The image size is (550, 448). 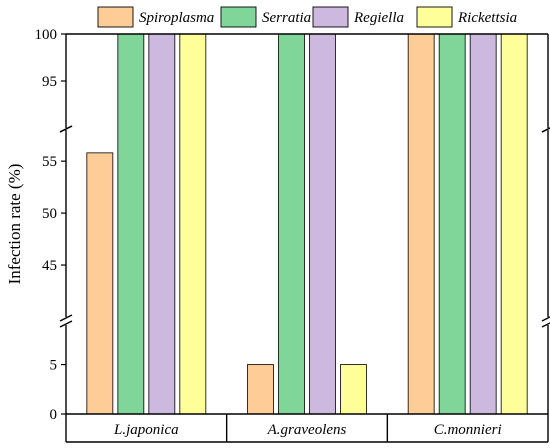 What do you see at coordinates (487, 18) in the screenshot?
I see `legend-label-rickettsia: Rickettsia` at bounding box center [487, 18].